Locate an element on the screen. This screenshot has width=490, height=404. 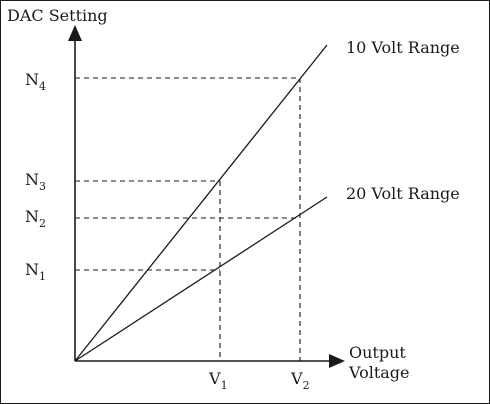
y-axis-label: DAC Setting is located at coordinates (57, 15).